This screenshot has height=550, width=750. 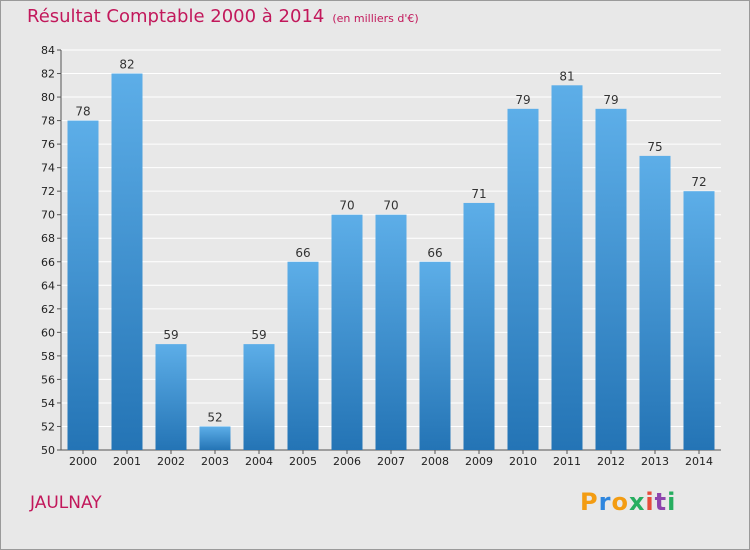 I want to click on data-label: 52, so click(x=214, y=417).